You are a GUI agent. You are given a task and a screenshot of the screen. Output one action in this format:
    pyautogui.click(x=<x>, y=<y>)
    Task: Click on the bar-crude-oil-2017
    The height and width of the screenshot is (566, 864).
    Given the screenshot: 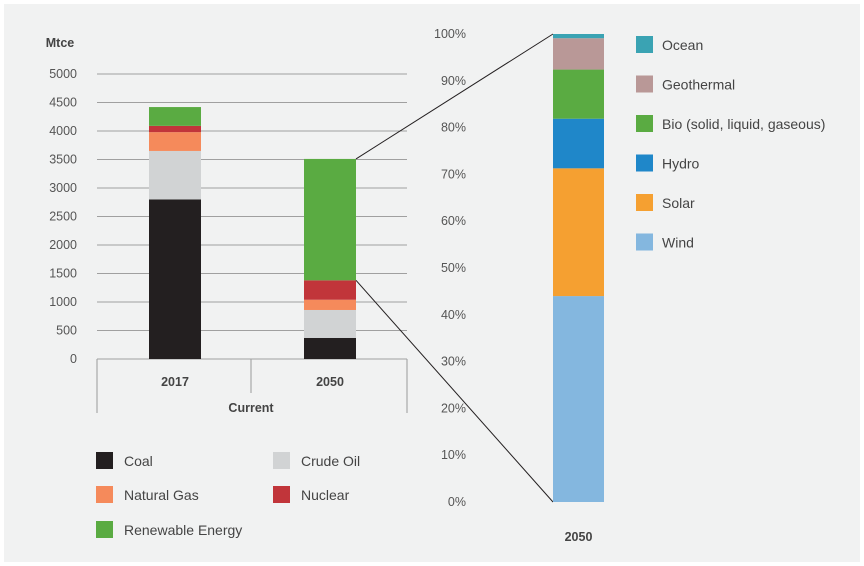 What is the action you would take?
    pyautogui.click(x=175, y=175)
    